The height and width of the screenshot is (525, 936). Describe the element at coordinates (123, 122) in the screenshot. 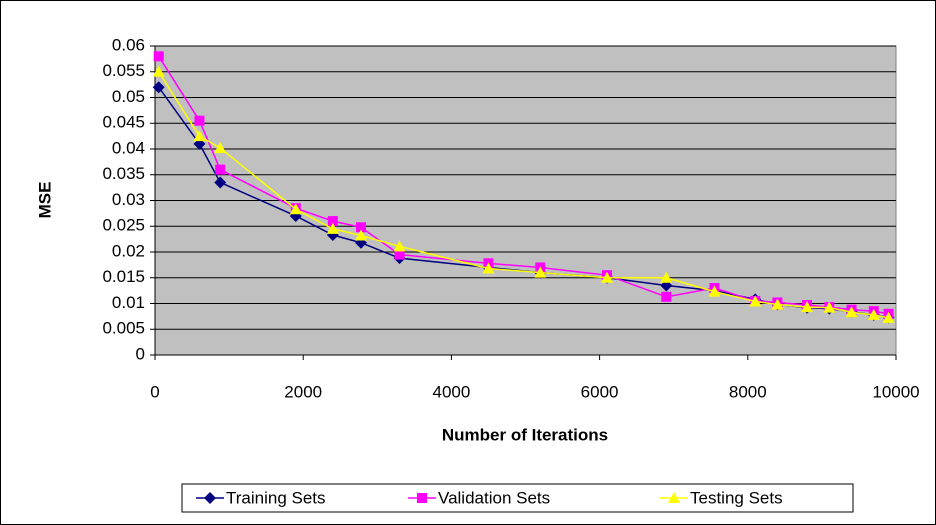

I see `y-tick-label: 0.045` at that location.